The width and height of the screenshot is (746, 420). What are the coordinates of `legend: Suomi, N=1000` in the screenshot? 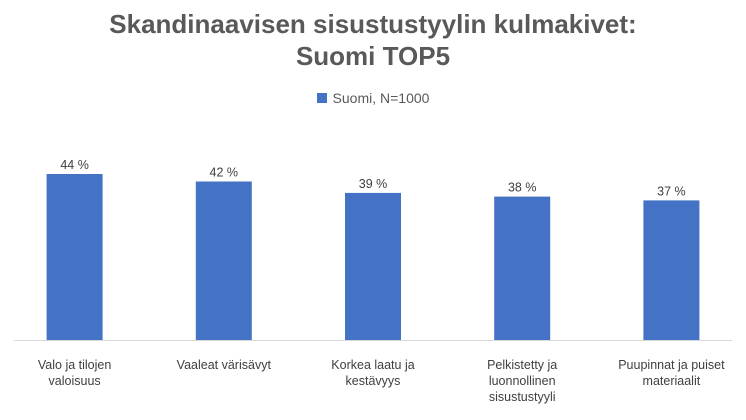 It's located at (373, 98).